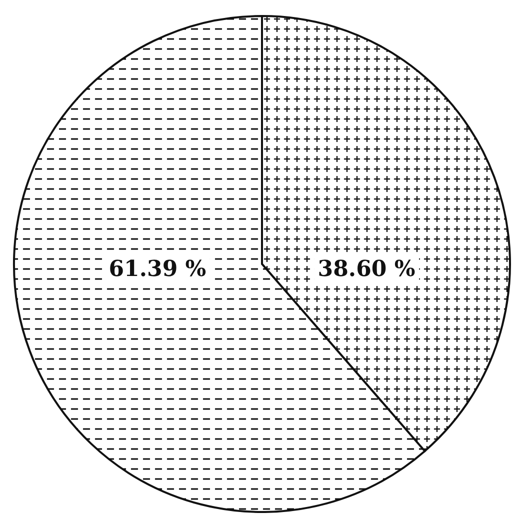 The height and width of the screenshot is (517, 517). What do you see at coordinates (157, 269) in the screenshot?
I see `data-label: 61.39 %` at bounding box center [157, 269].